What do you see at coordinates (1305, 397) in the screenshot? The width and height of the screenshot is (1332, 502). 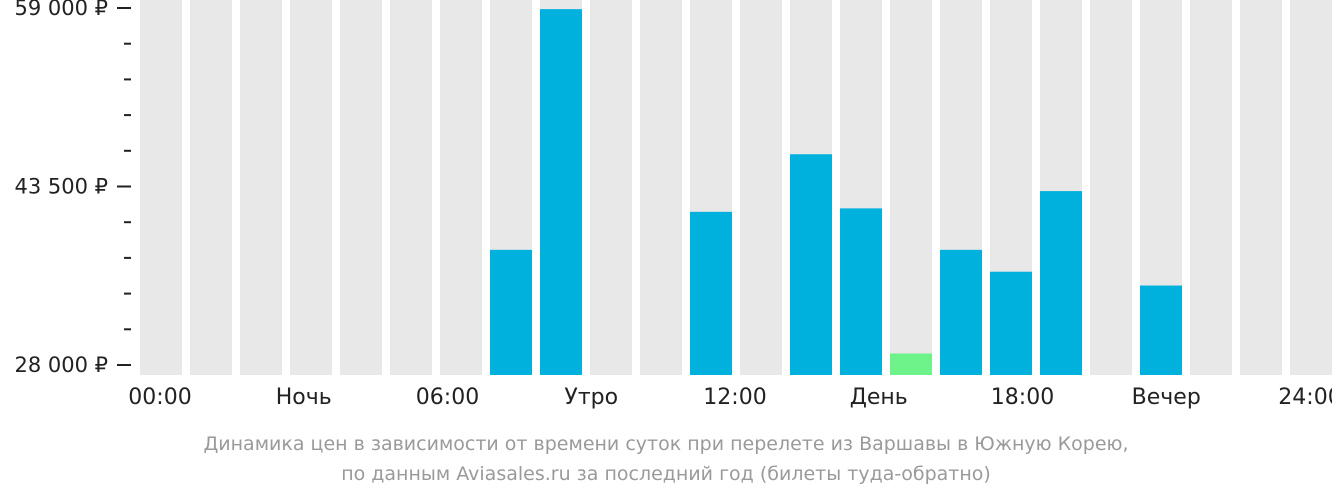 I see `x-axis-label: 24:00` at bounding box center [1305, 397].